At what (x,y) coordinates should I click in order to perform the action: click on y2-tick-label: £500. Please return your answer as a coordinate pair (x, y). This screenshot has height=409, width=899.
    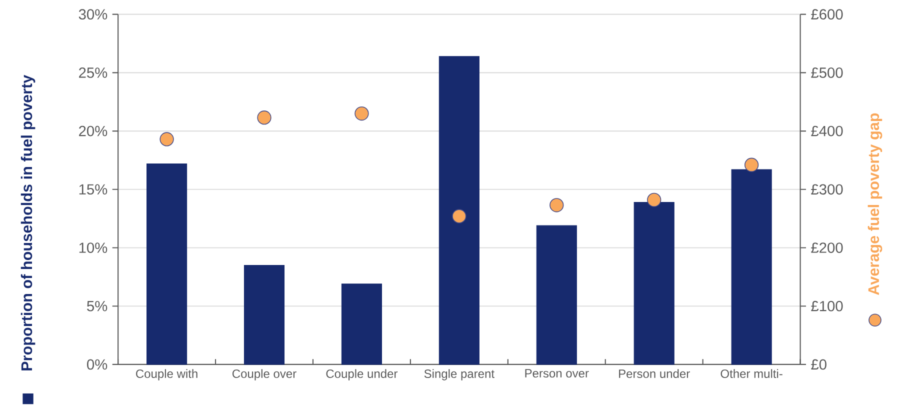
    Looking at the image, I should click on (827, 72).